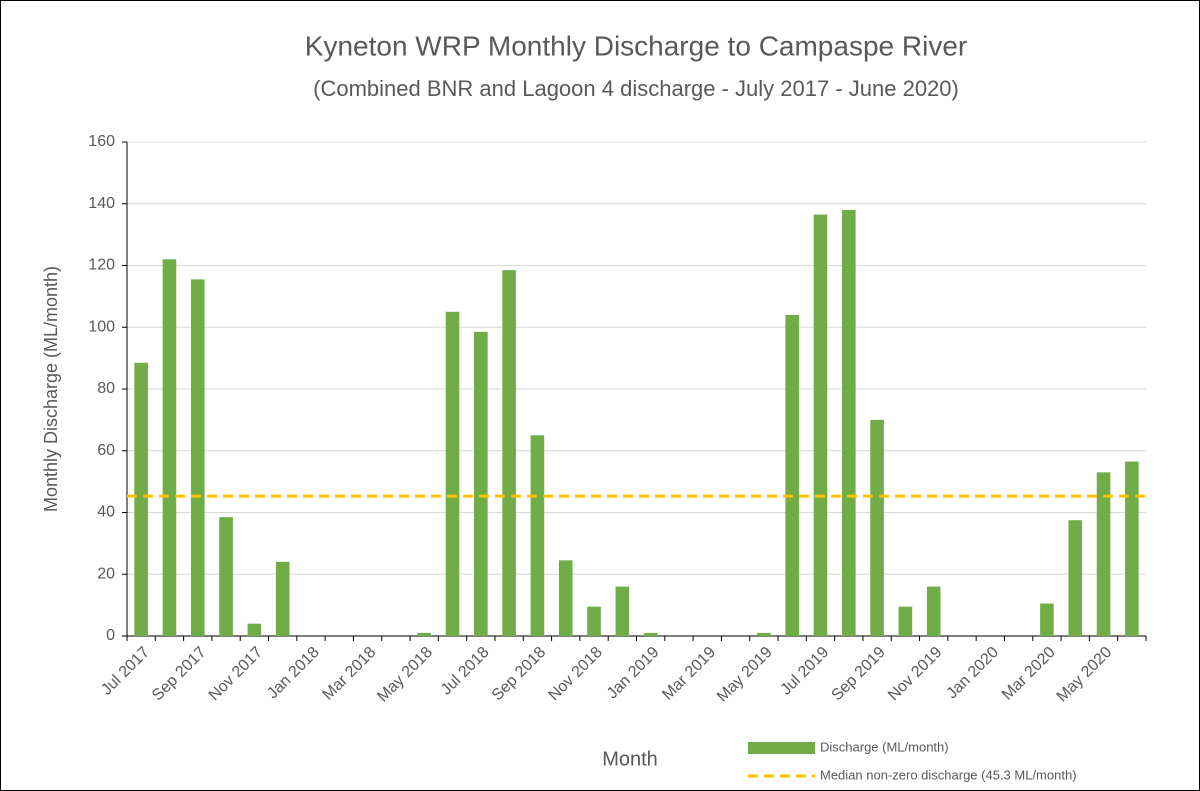 The width and height of the screenshot is (1200, 791). Describe the element at coordinates (106, 512) in the screenshot. I see `y-tick-label: 40` at that location.